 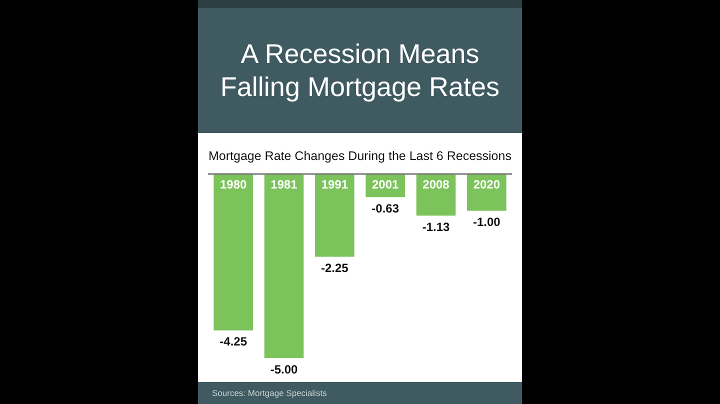 What do you see at coordinates (284, 369) in the screenshot?
I see `data-label: -5.00` at bounding box center [284, 369].